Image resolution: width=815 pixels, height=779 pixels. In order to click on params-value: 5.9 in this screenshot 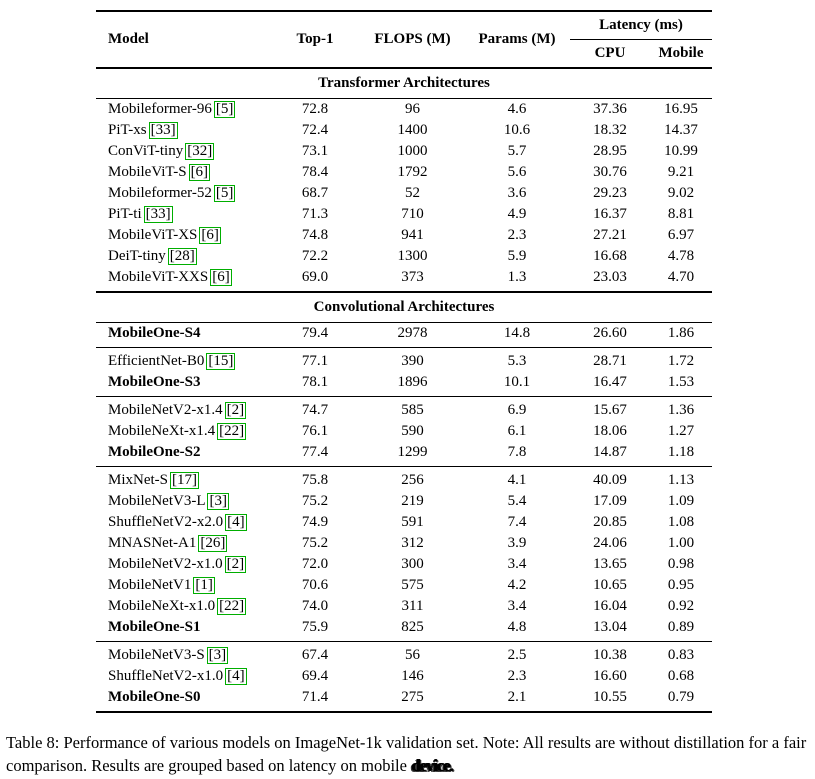, I will do `click(517, 256)`.